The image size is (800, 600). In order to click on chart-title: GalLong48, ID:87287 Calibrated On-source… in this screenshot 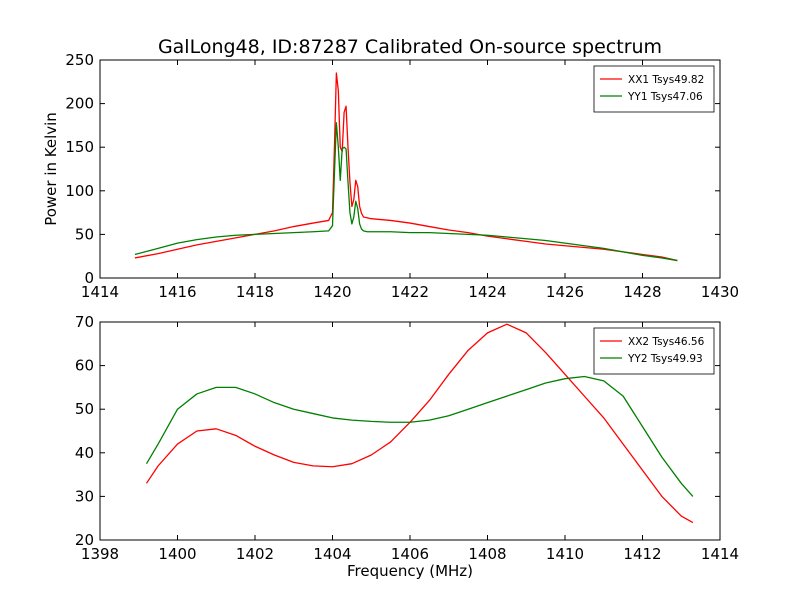, I will do `click(410, 47)`.